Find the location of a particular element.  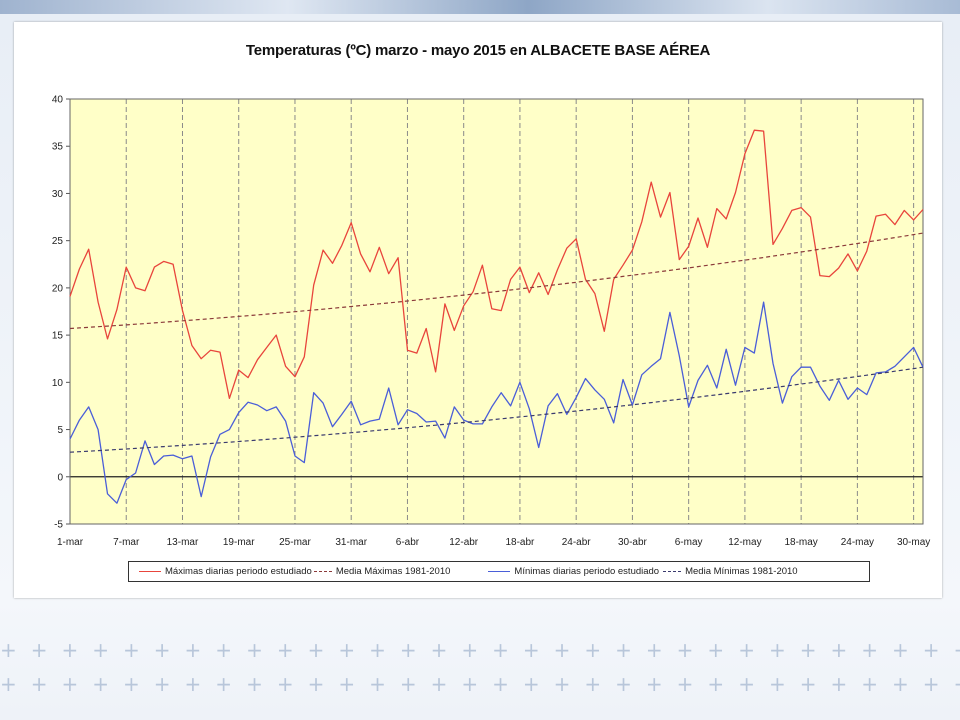

decorative-top-strip is located at coordinates (480, 7).